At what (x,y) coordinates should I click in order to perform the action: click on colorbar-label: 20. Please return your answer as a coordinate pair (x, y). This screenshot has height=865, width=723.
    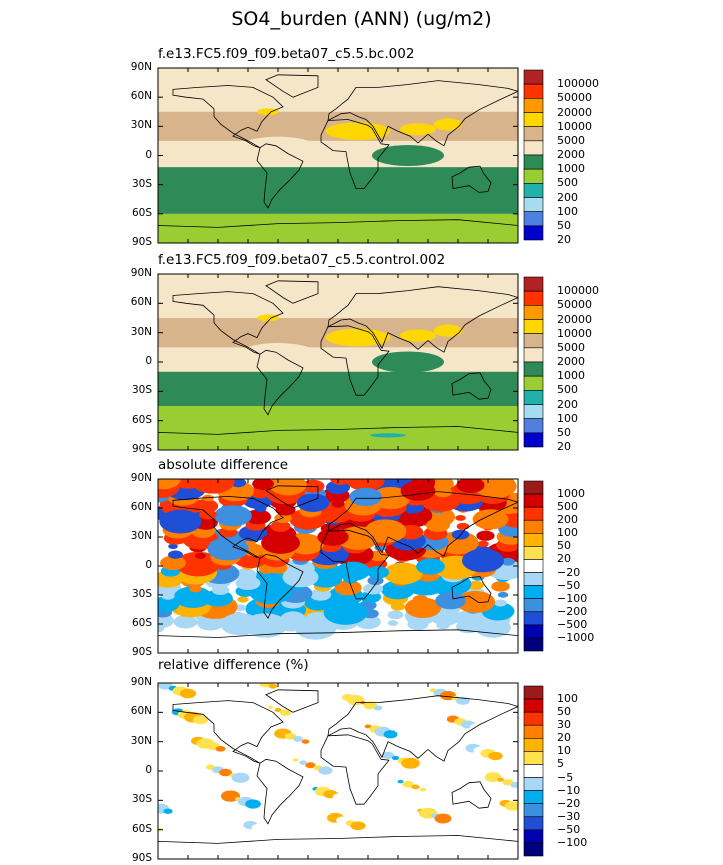
    Looking at the image, I should click on (564, 239).